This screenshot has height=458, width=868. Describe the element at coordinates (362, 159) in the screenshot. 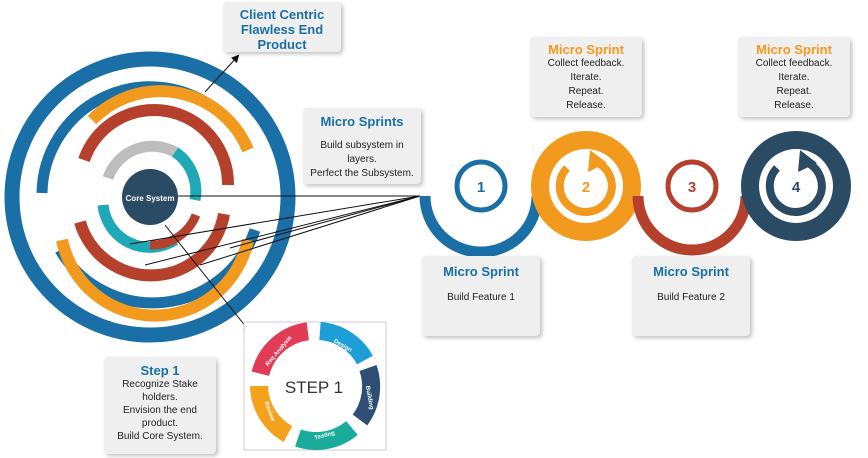

I see `micro-sprints-line-2: layers.` at that location.